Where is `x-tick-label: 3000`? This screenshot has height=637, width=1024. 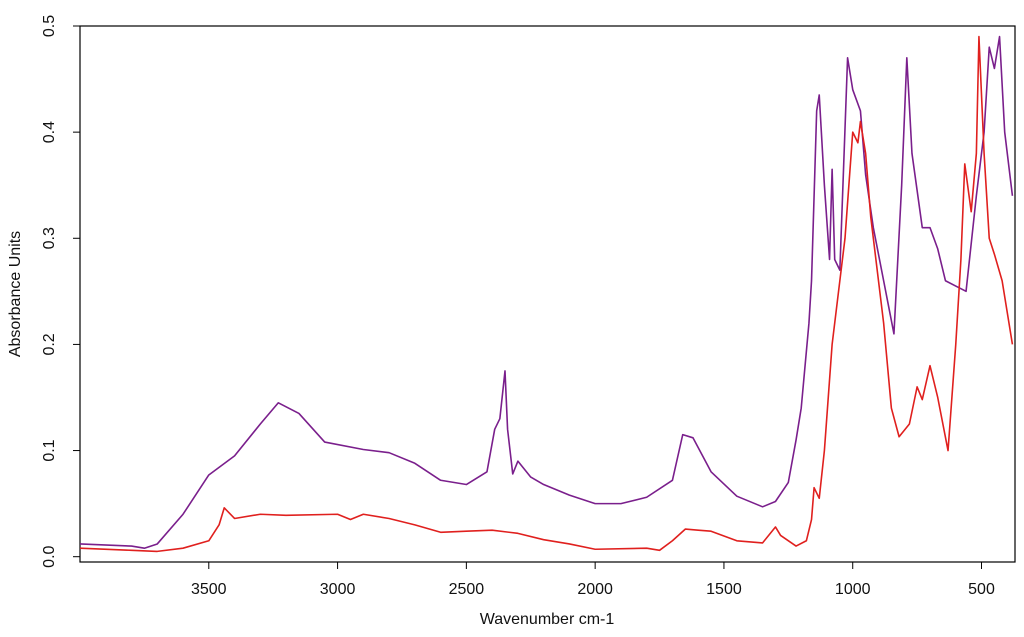 x-tick-label: 3000 is located at coordinates (338, 589).